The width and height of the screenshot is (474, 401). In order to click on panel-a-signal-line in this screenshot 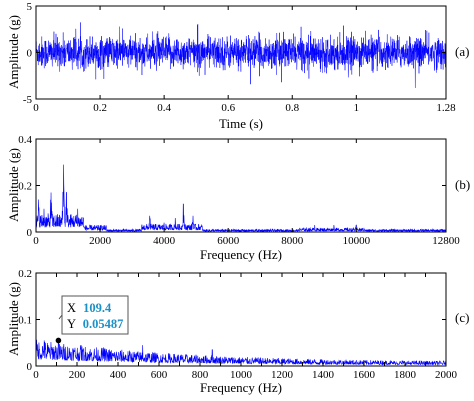, I will do `click(241, 55)`.